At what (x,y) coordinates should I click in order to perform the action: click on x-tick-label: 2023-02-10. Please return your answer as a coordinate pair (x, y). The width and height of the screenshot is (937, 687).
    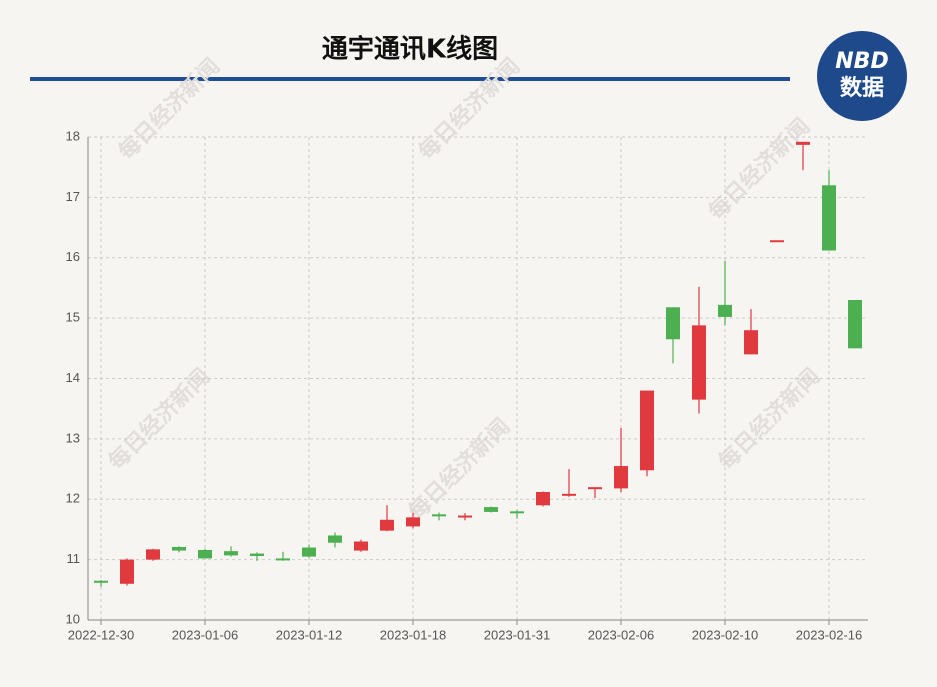
    Looking at the image, I should click on (725, 634).